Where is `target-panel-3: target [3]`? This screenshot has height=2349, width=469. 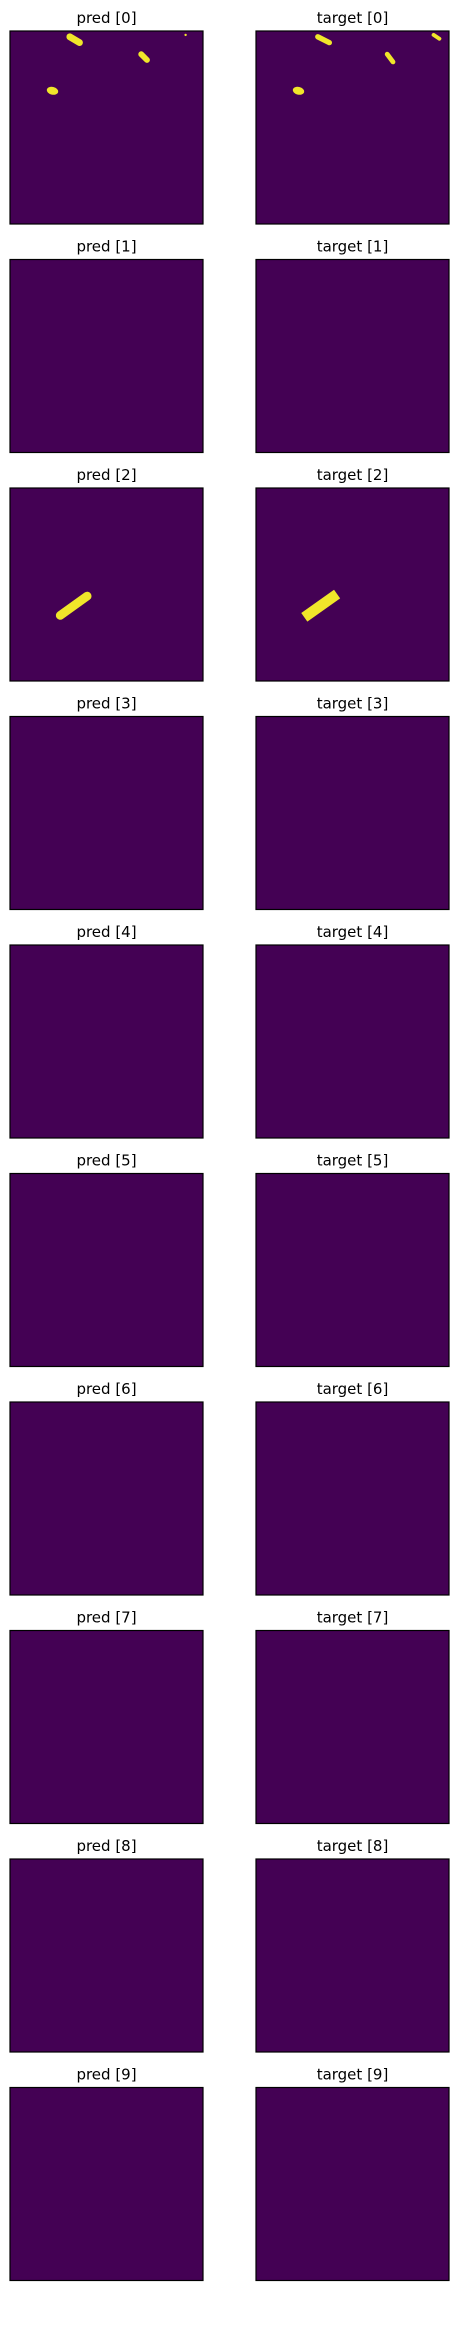 target-panel-3: target [3] is located at coordinates (352, 803).